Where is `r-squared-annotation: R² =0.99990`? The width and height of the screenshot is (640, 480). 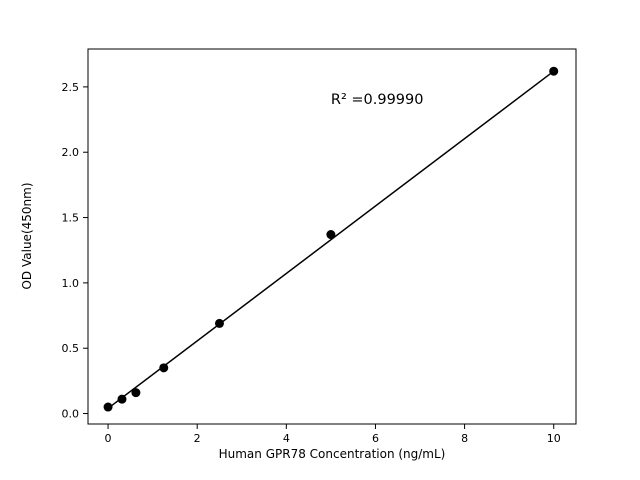 r-squared-annotation: R² =0.99990 is located at coordinates (377, 100).